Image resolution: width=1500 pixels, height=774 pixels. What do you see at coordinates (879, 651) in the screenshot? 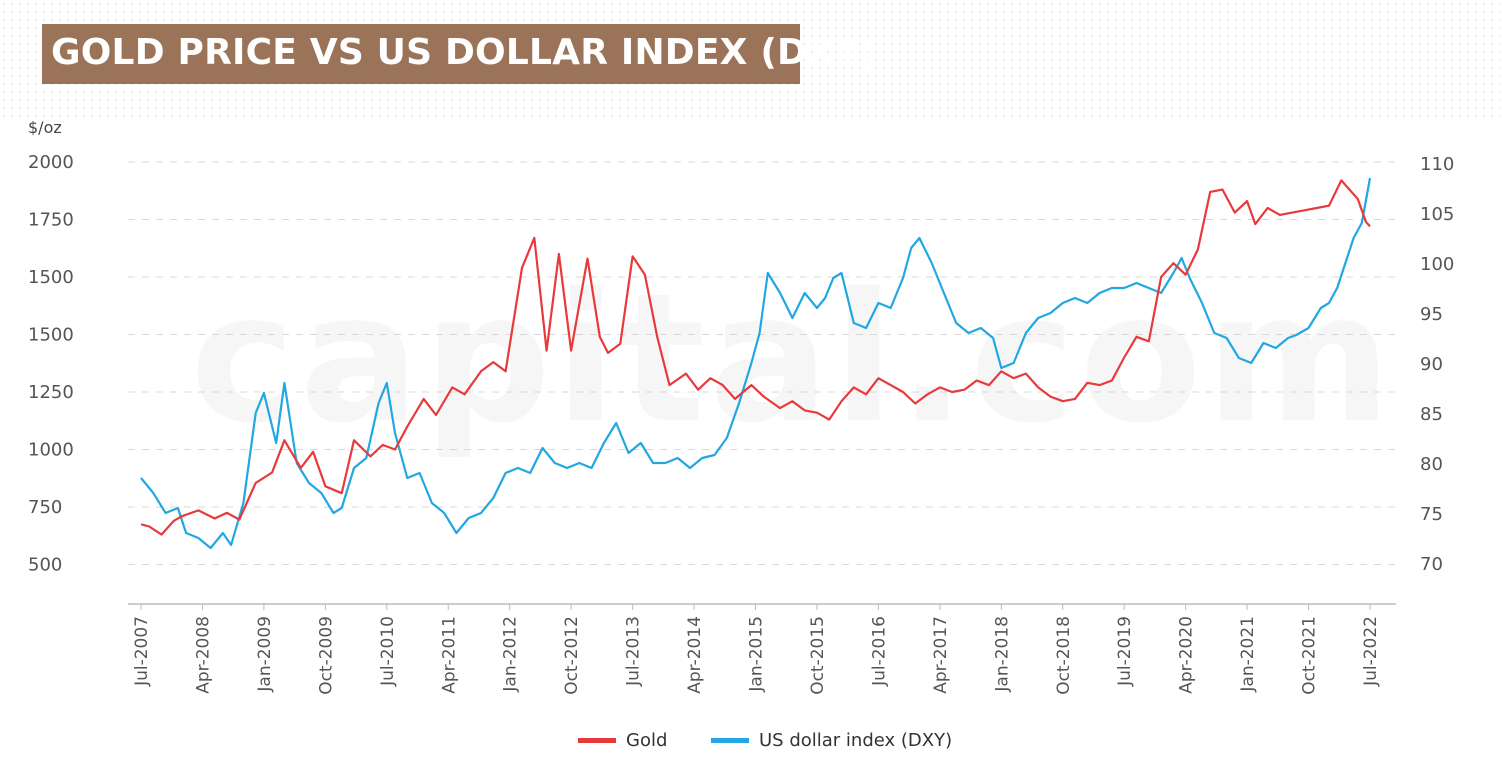
I see `x-tick-label: Jul-2016` at bounding box center [879, 651].